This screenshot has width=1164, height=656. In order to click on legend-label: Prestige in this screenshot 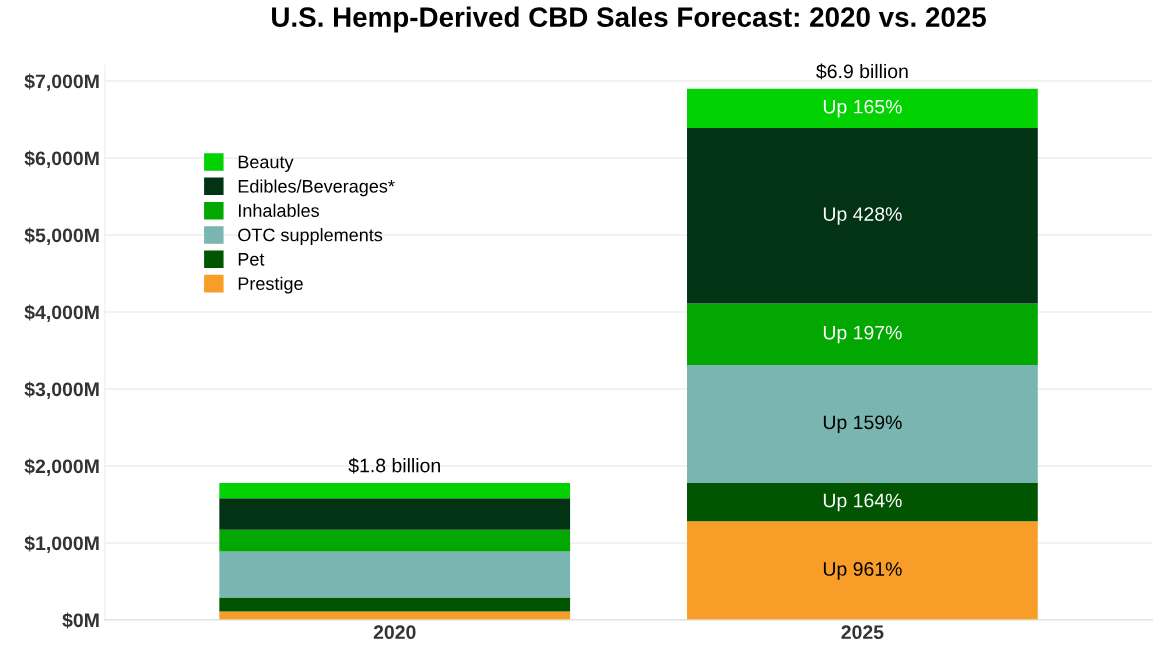, I will do `click(270, 285)`.